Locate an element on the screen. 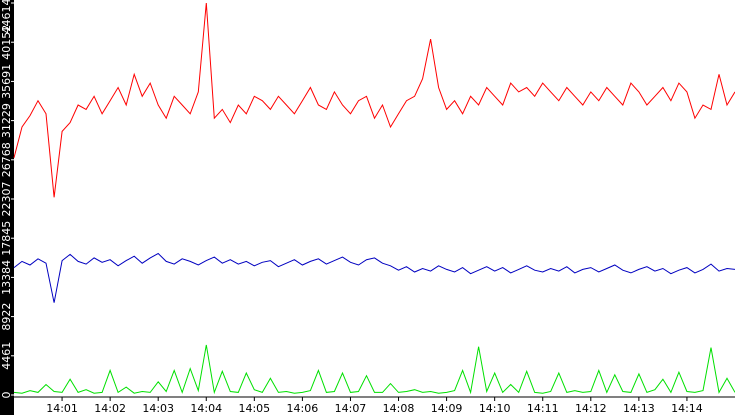 Image resolution: width=735 pixels, height=415 pixels. x-tick-label: 14:11 is located at coordinates (543, 408).